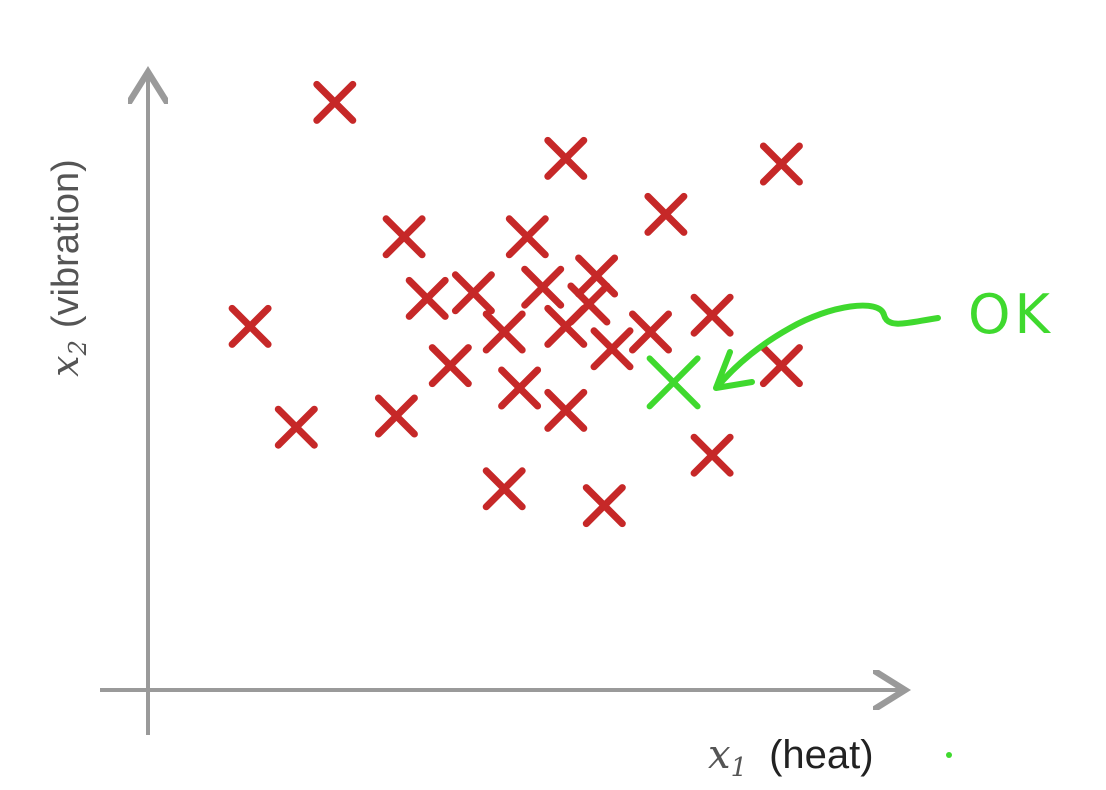 The image size is (1106, 790). What do you see at coordinates (674, 382) in the screenshot?
I see `new-example-point` at bounding box center [674, 382].